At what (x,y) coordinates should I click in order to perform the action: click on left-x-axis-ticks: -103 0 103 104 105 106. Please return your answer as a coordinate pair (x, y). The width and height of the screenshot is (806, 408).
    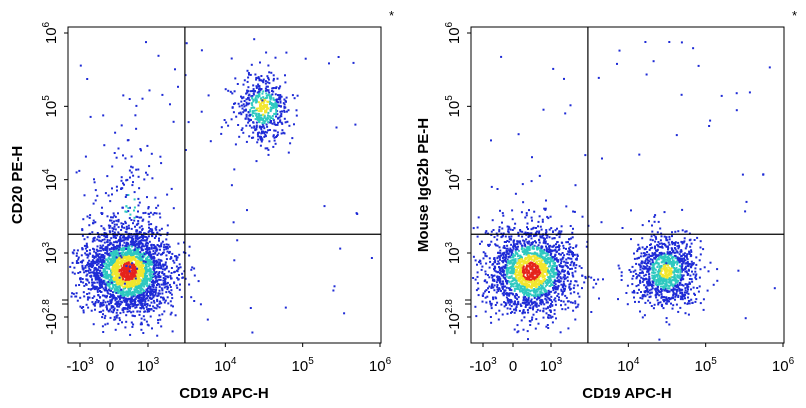
    Looking at the image, I should click on (229, 359).